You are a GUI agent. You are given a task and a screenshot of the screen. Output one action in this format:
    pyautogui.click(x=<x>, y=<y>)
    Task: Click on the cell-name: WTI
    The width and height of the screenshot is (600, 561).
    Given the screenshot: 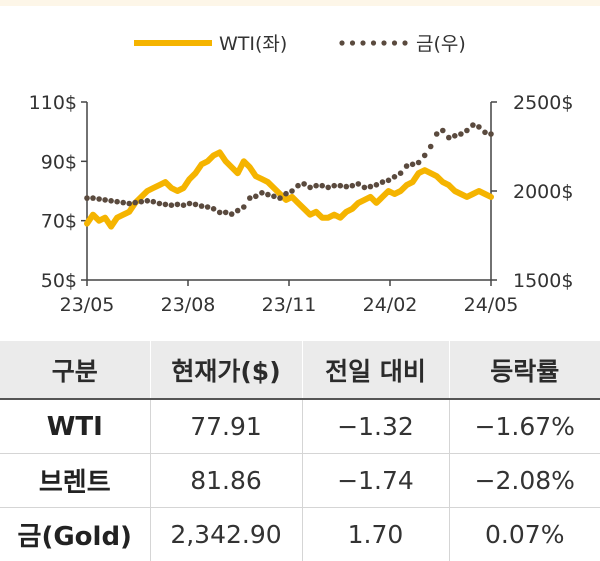 What is the action you would take?
    pyautogui.click(x=75, y=426)
    